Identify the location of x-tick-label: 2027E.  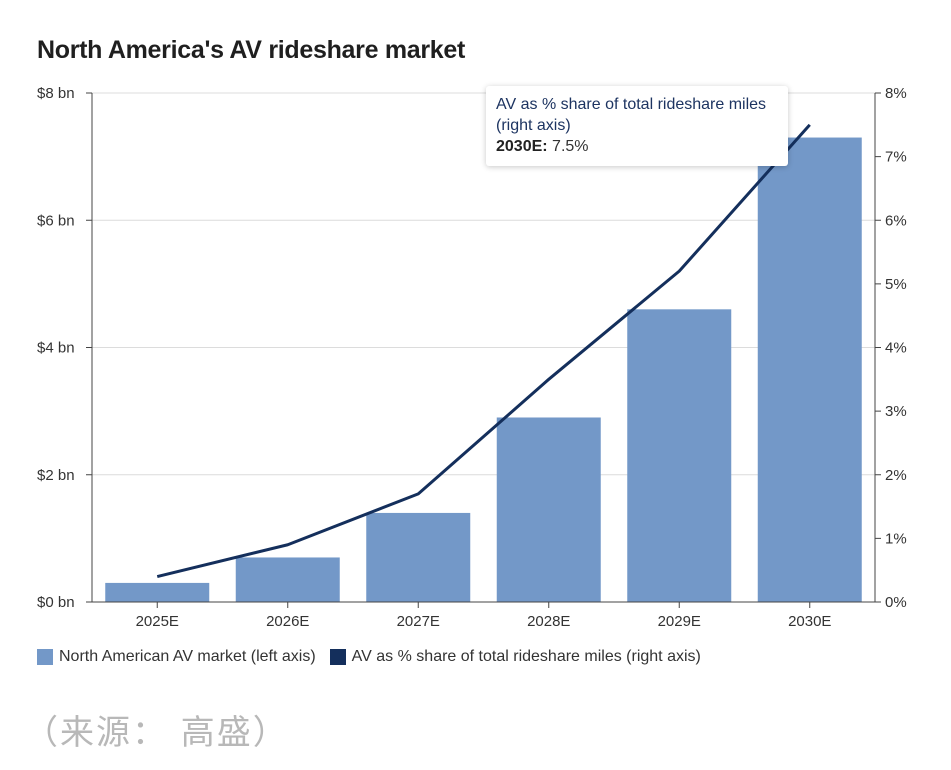
(418, 621).